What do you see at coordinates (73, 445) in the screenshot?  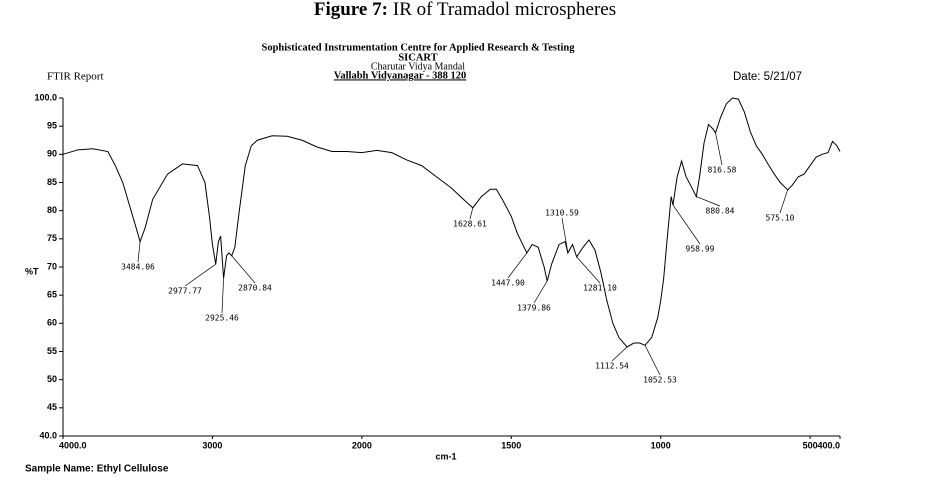 I see `x-tick-label: 4000.0` at bounding box center [73, 445].